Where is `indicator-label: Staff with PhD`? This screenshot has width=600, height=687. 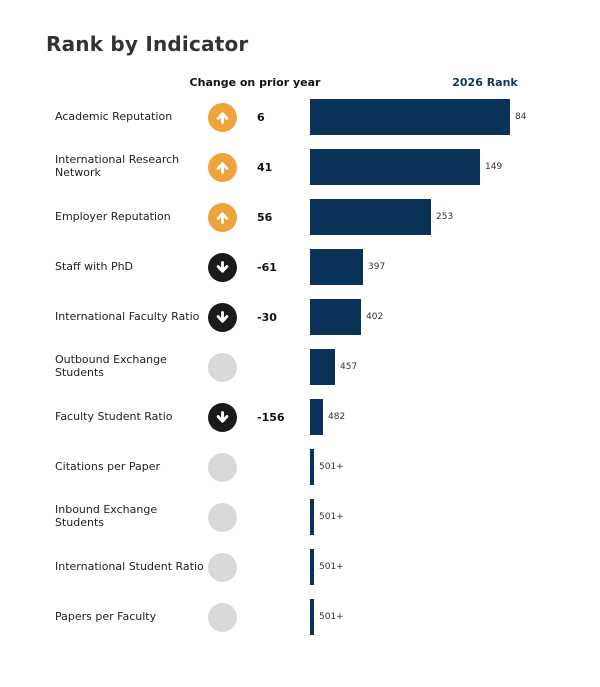
indicator-label: Staff with PhD is located at coordinates (94, 266).